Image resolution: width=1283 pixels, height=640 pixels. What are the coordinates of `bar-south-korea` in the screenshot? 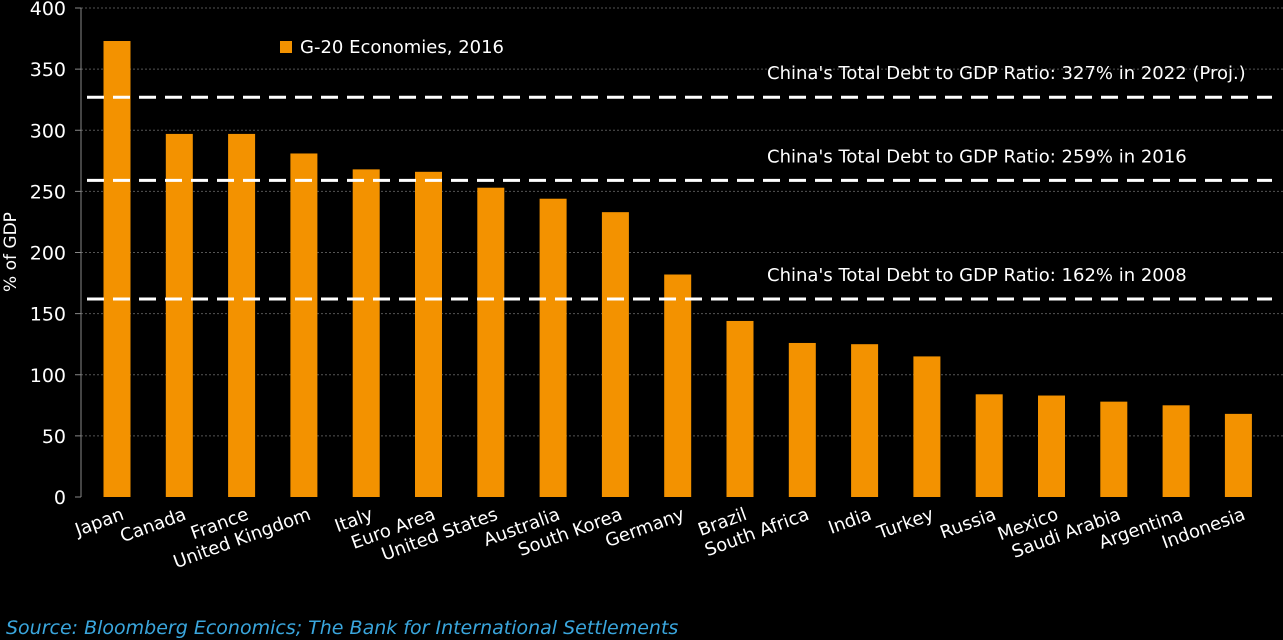 It's located at (615, 354).